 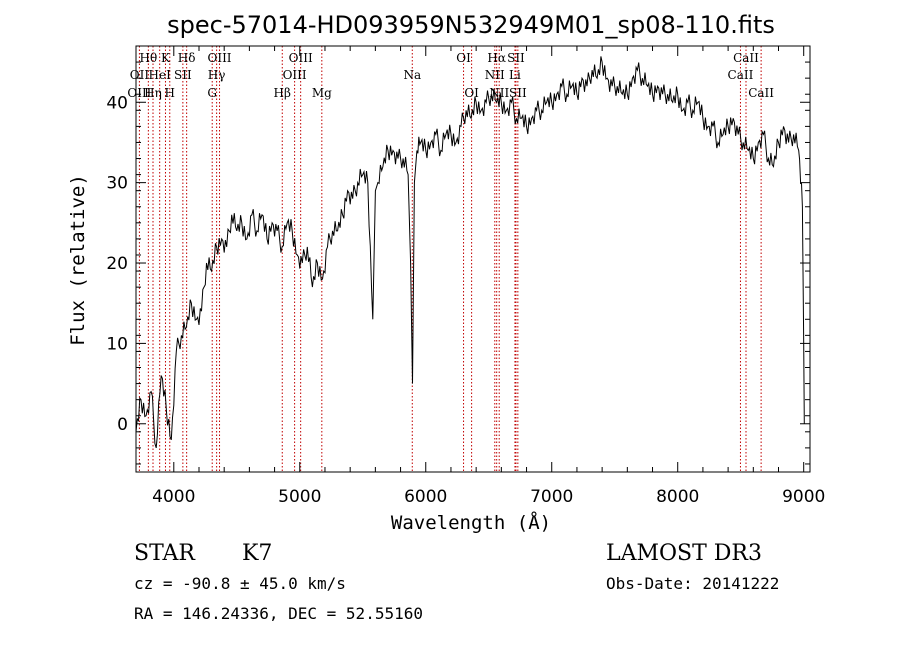 What do you see at coordinates (515, 75) in the screenshot?
I see `annotation-label: Li` at bounding box center [515, 75].